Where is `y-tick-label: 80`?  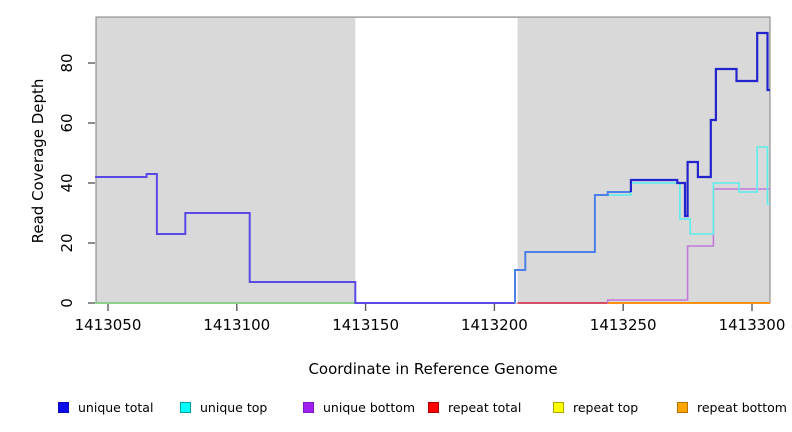 y-tick-label: 80 is located at coordinates (67, 63).